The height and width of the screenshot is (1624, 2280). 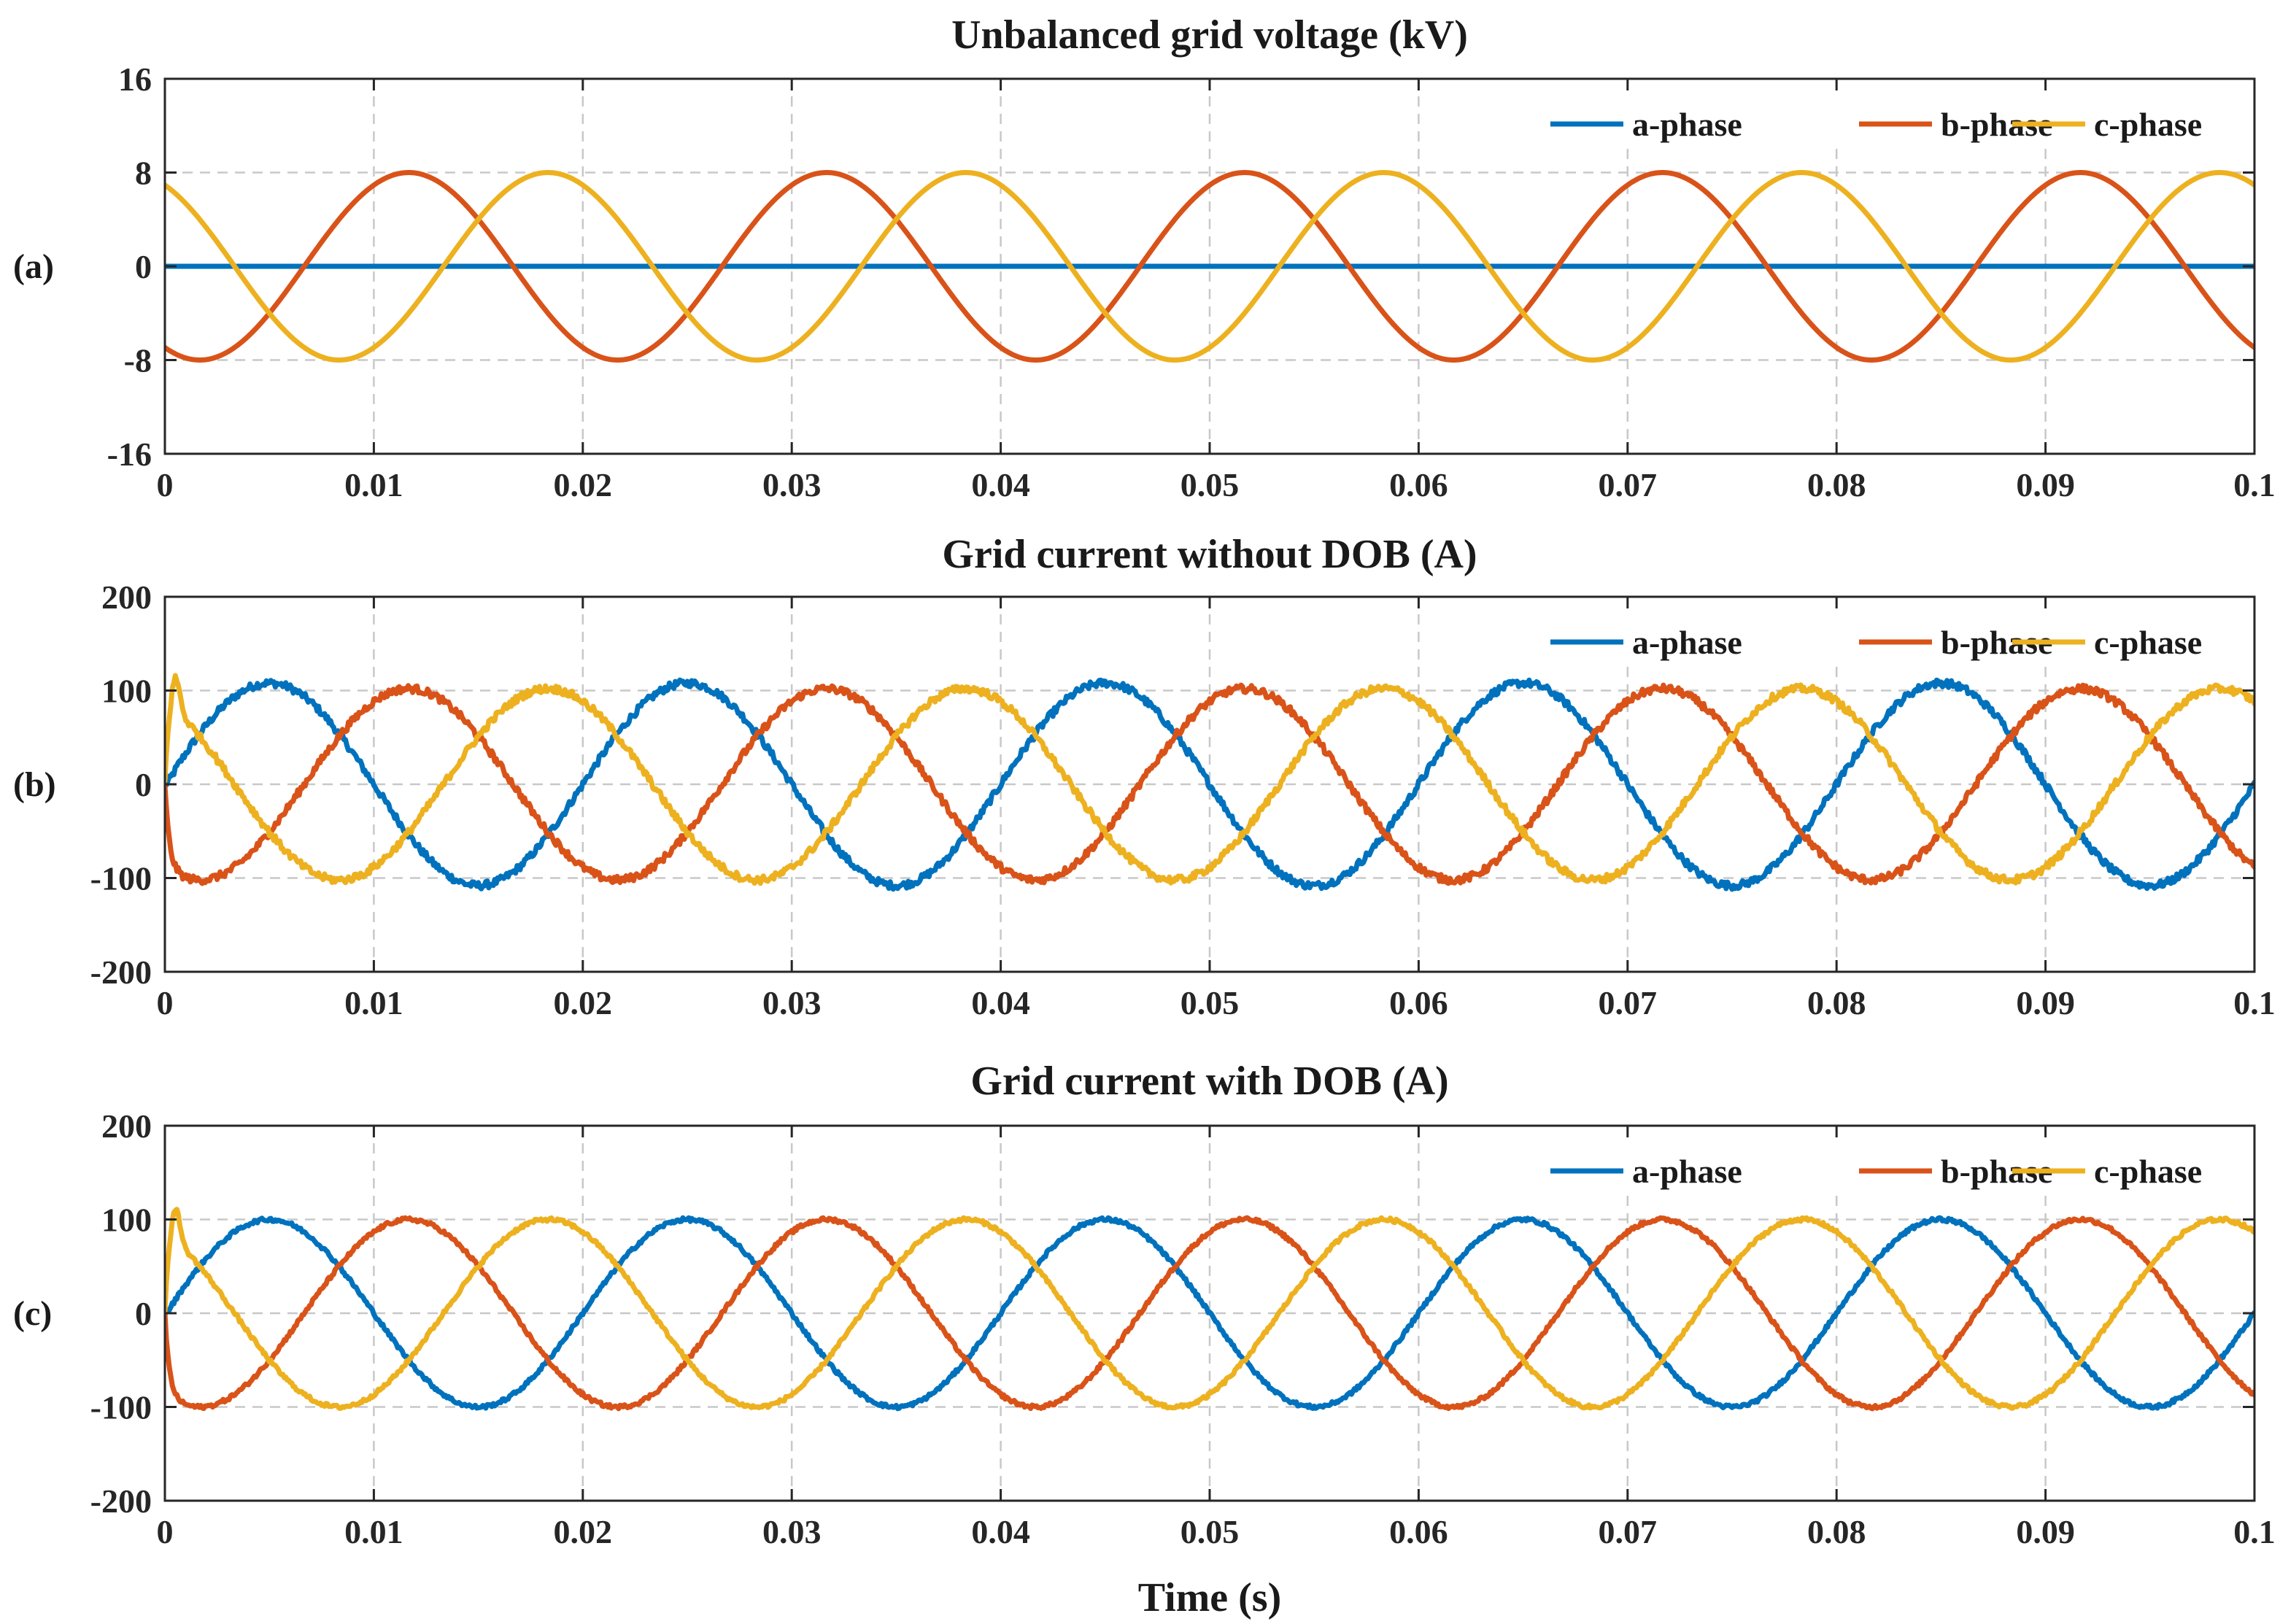 What do you see at coordinates (1210, 35) in the screenshot?
I see `panel-title: Unbalanced grid voltage (kV)` at bounding box center [1210, 35].